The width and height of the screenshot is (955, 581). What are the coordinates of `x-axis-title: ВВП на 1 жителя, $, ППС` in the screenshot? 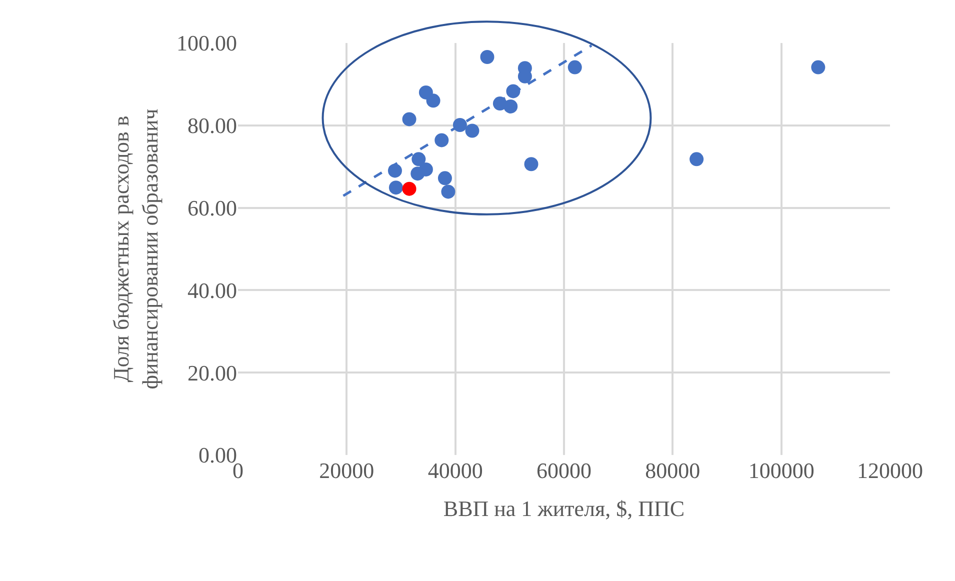 It's located at (564, 508).